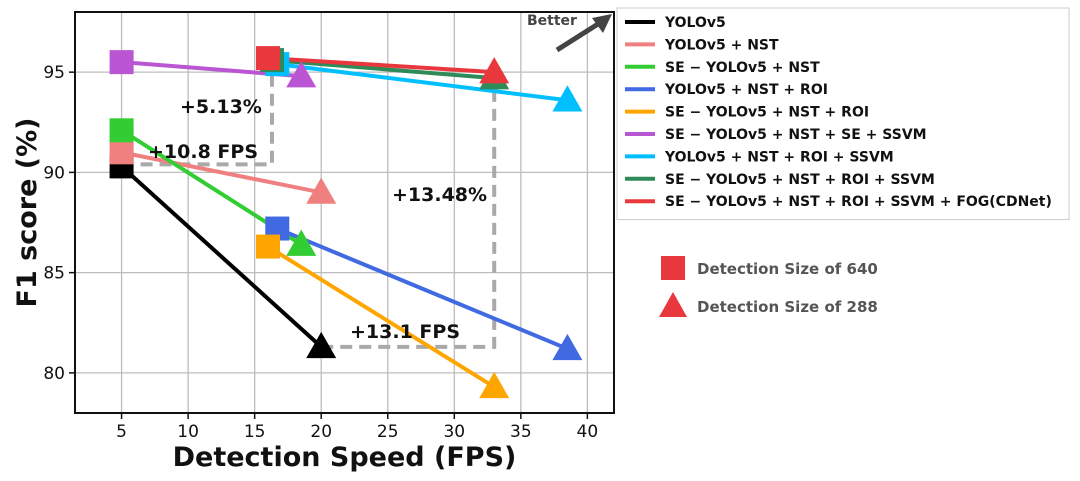 The image size is (1080, 481). Describe the element at coordinates (439, 195) in the screenshot. I see `annotation-2: +13.48%` at that location.